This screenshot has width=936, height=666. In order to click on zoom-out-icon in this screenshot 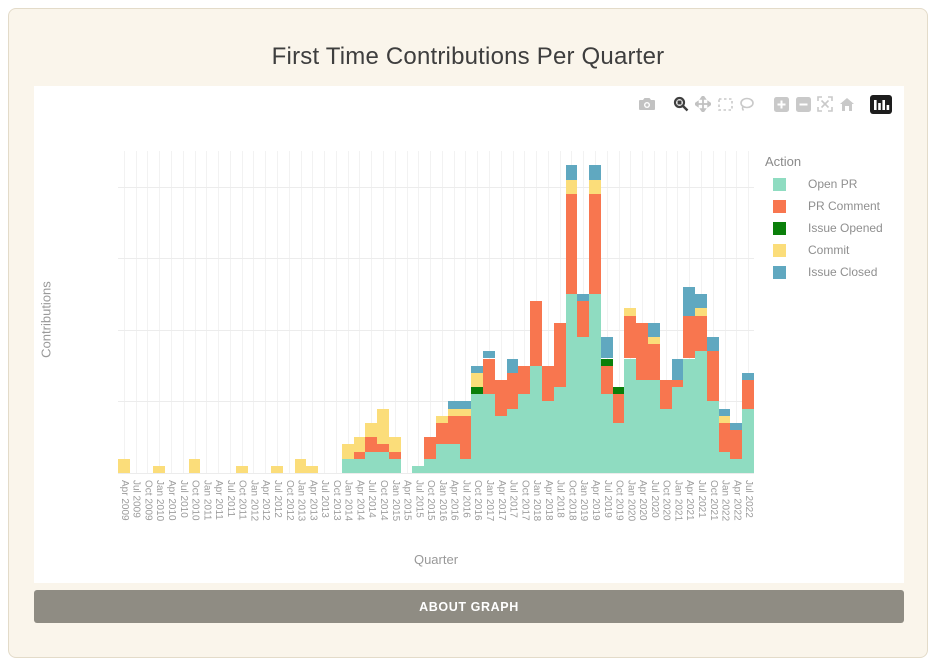, I will do `click(803, 104)`.